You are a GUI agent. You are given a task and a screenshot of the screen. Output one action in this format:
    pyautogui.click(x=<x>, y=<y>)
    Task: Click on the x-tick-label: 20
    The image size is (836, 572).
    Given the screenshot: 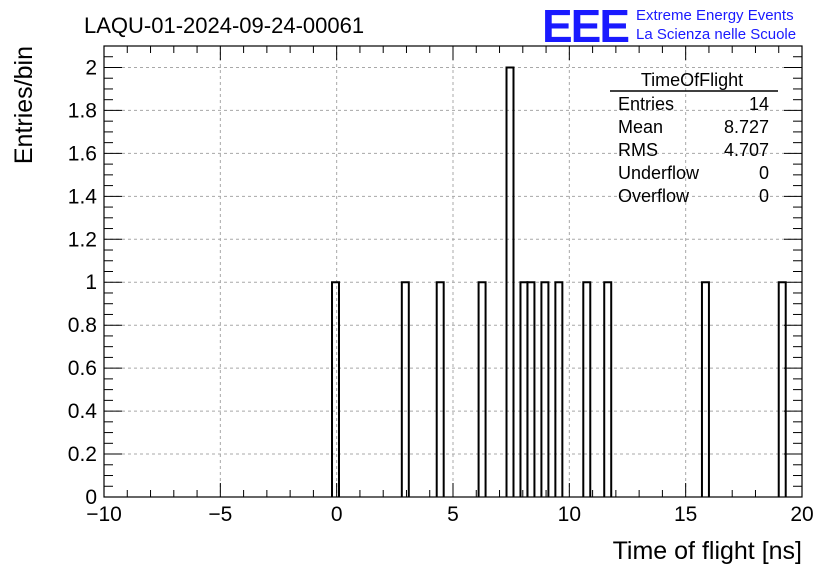 What is the action you would take?
    pyautogui.click(x=801, y=514)
    